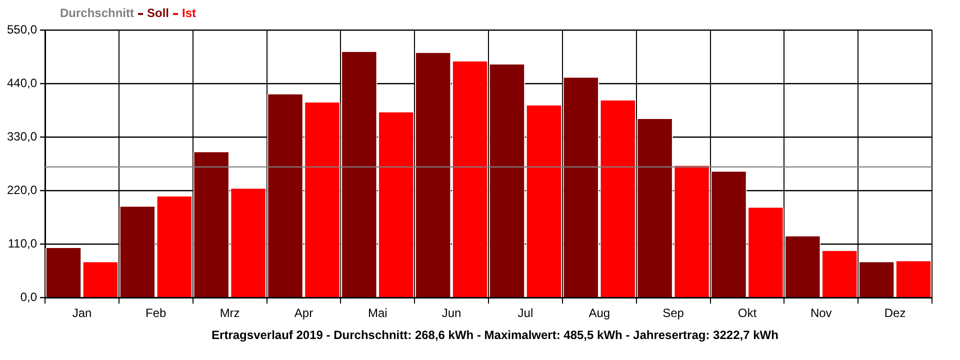 Image resolution: width=960 pixels, height=360 pixels. Describe the element at coordinates (495, 335) in the screenshot. I see `text: Ertragsverlauf 2019 - Durchschnitt: 268,6 kWh - Maximalwert: 485,5 kWh - Jahresertrag: 3222,7 kWh` at that location.